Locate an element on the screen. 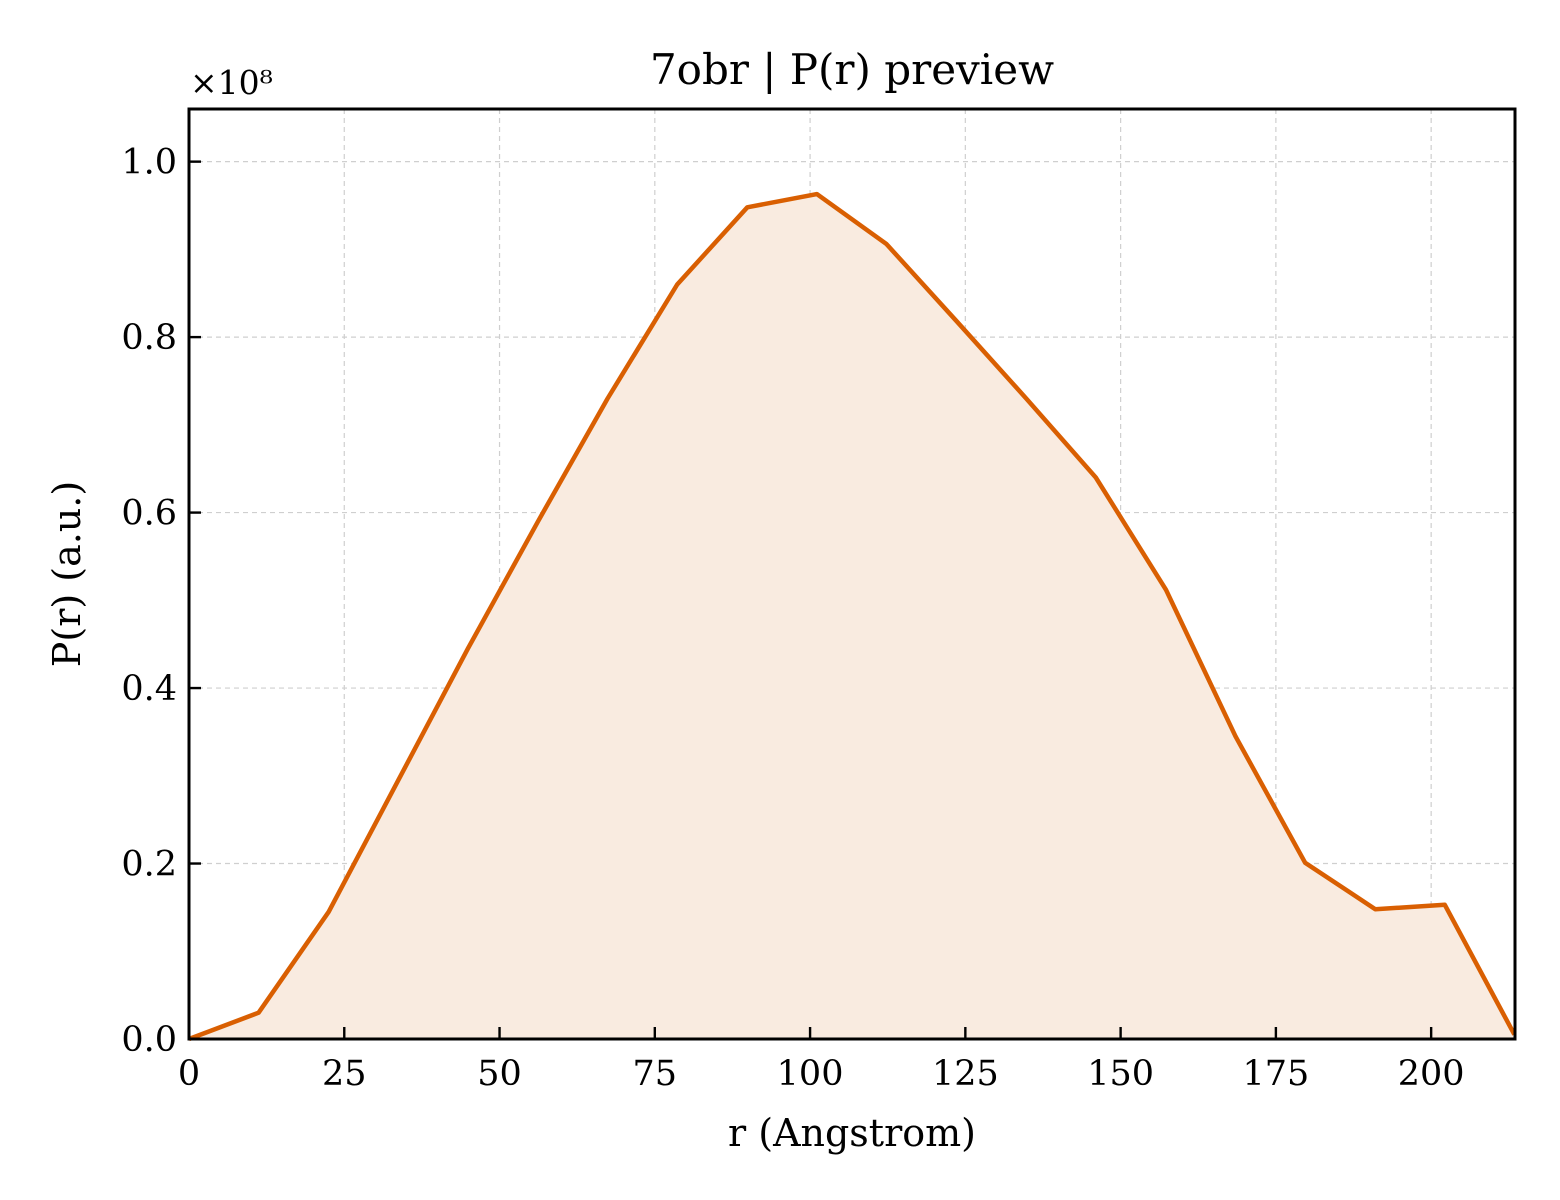  y-offset-label: ×10⁸ is located at coordinates (231, 82).